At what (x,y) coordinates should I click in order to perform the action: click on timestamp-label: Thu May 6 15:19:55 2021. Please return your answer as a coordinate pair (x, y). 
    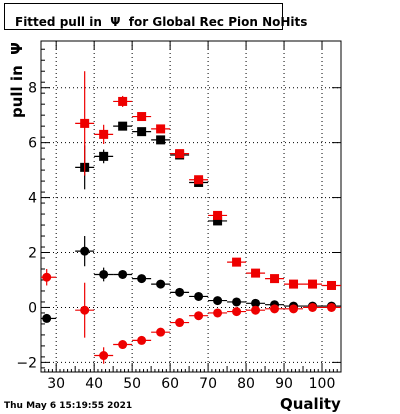
    Looking at the image, I should click on (68, 406).